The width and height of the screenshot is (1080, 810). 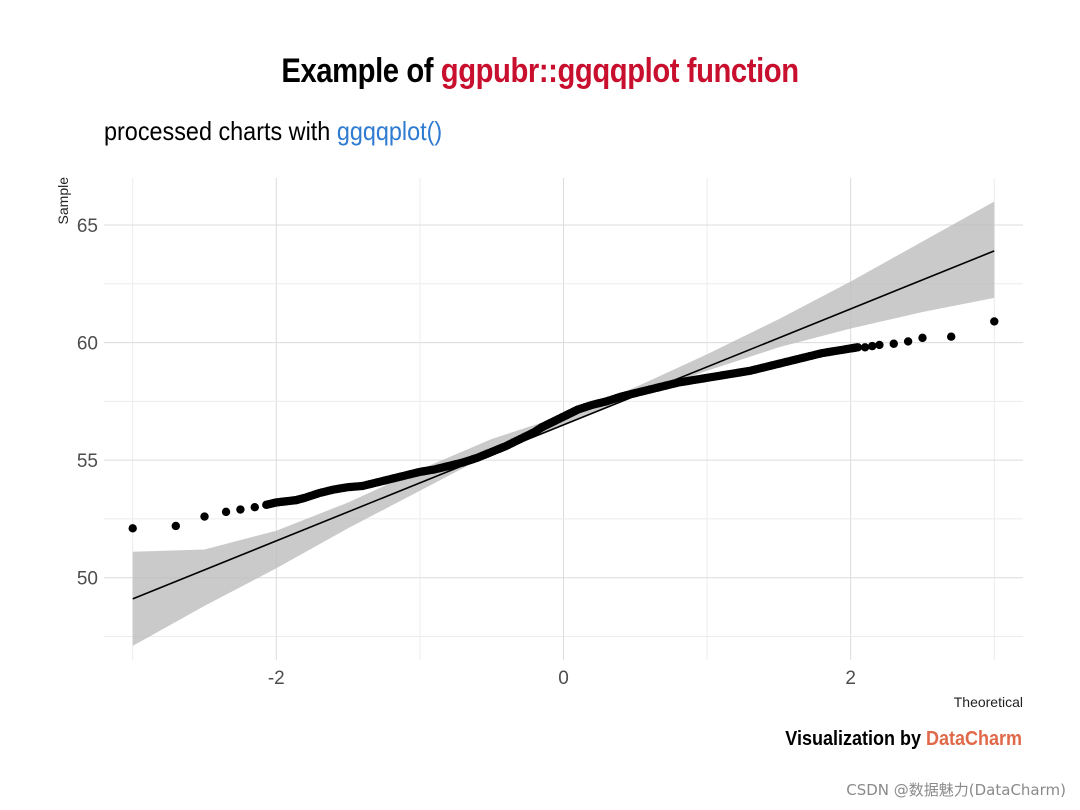 What do you see at coordinates (87, 461) in the screenshot?
I see `y-tick-label: 55` at bounding box center [87, 461].